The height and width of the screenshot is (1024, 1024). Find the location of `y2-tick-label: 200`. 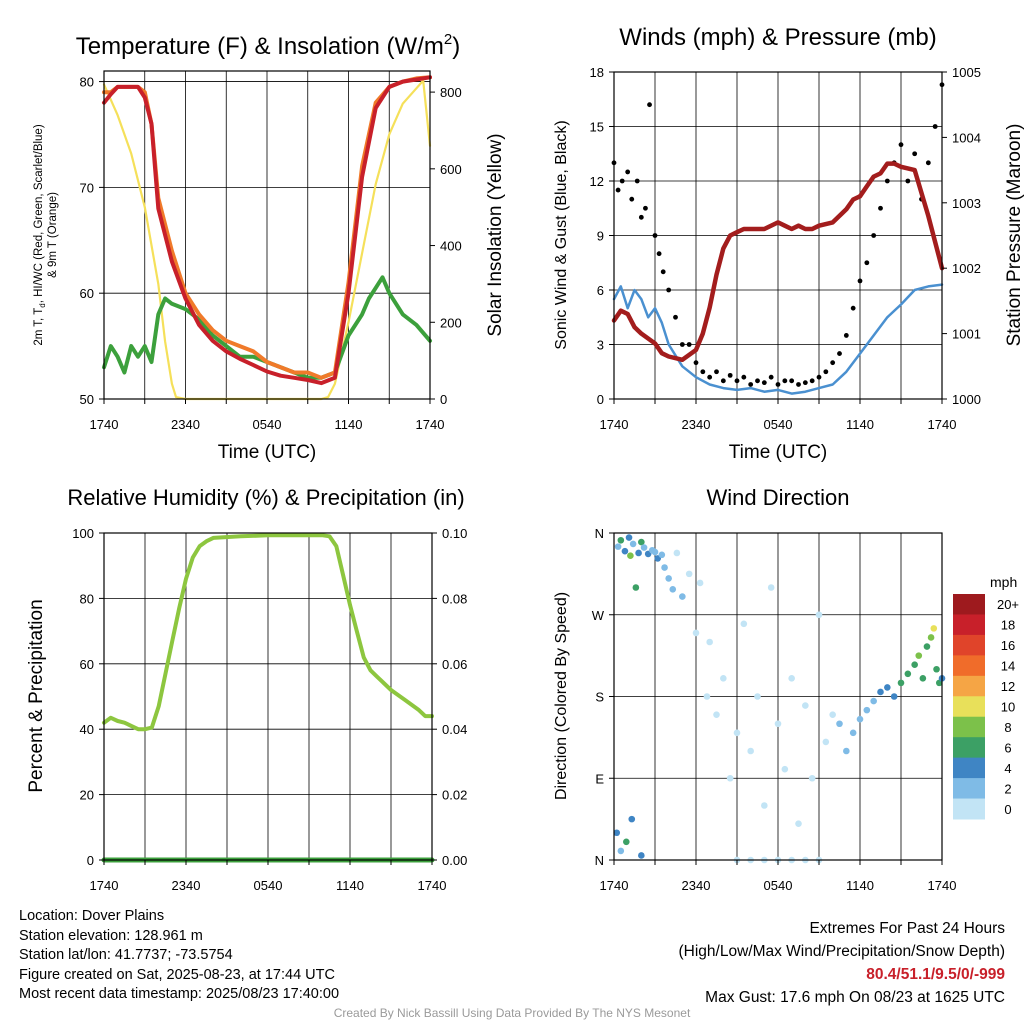

y2-tick-label: 200 is located at coordinates (451, 322).